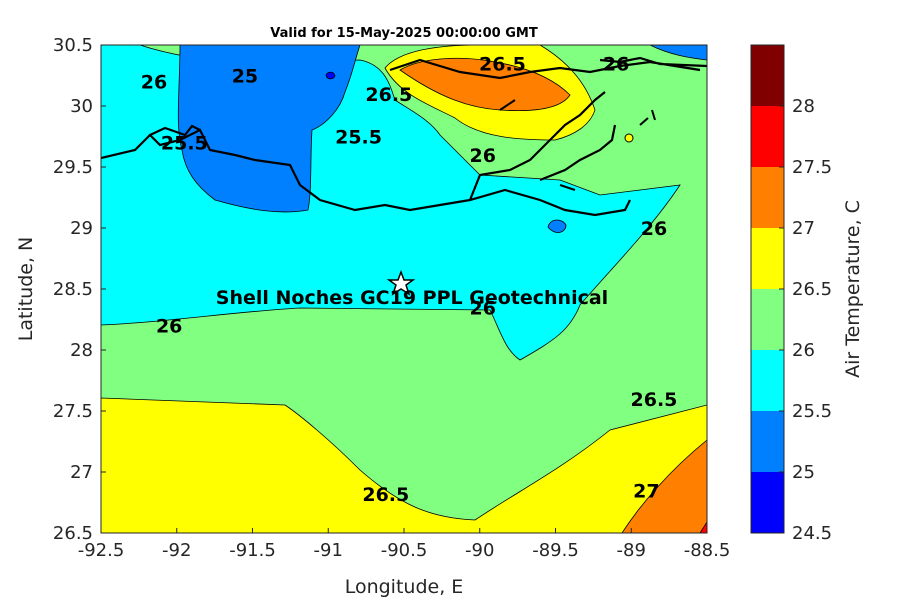 This screenshot has height=600, width=900. What do you see at coordinates (678, 53) in the screenshot?
I see `contour-band-25-northeast` at bounding box center [678, 53].